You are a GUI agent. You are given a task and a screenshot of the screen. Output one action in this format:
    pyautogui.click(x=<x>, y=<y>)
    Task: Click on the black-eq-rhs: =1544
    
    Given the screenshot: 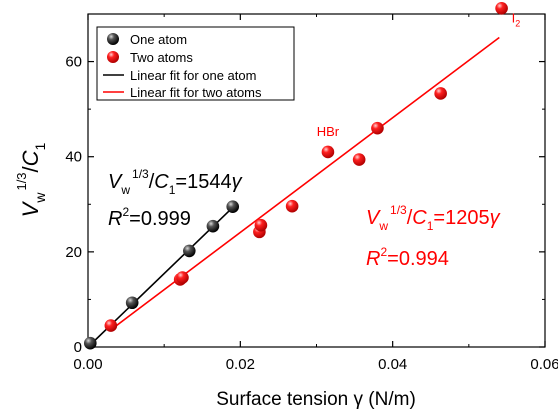 What is the action you would take?
    pyautogui.click(x=203, y=182)
    